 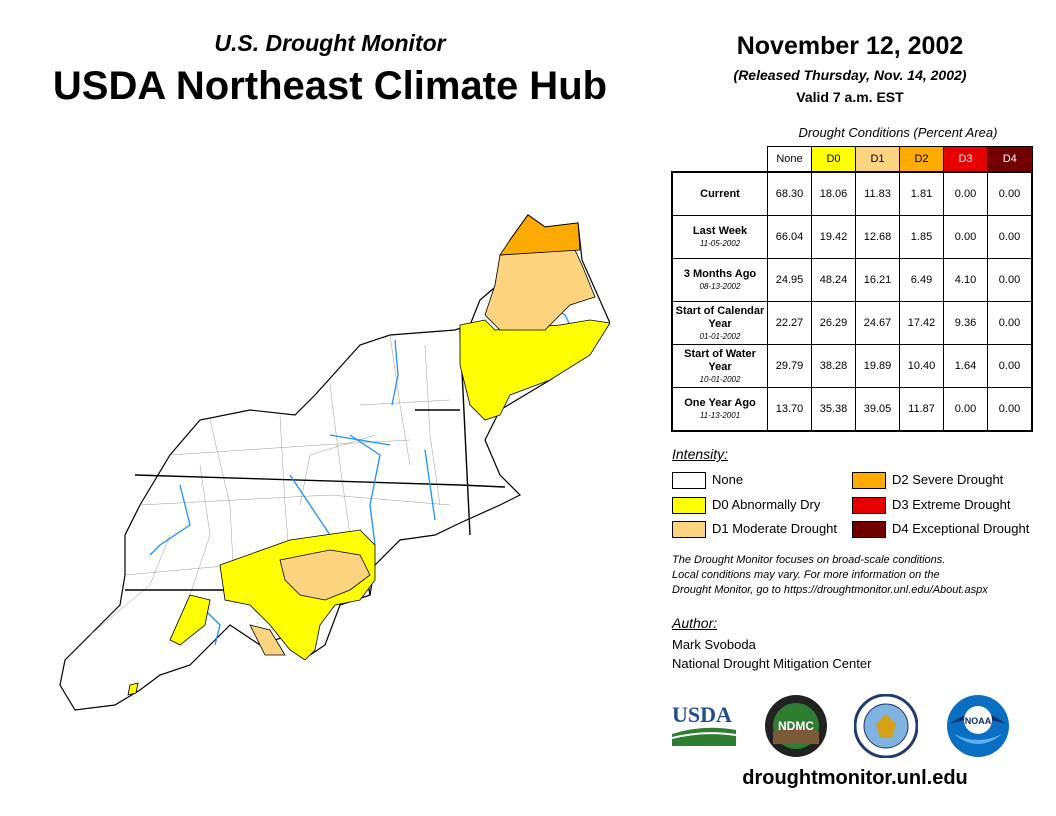 I want to click on county-lines, so click(x=270, y=485).